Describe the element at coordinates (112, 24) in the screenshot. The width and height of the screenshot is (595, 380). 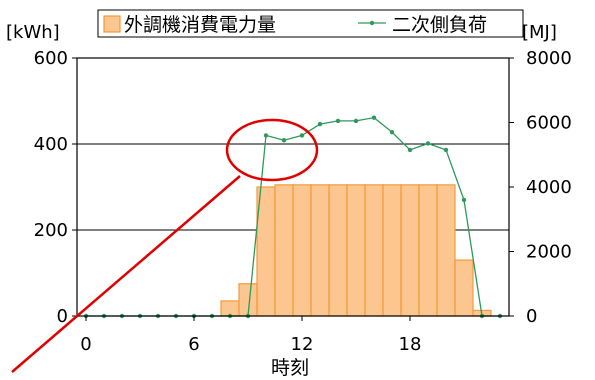
I see `legend-swatch-power` at that location.